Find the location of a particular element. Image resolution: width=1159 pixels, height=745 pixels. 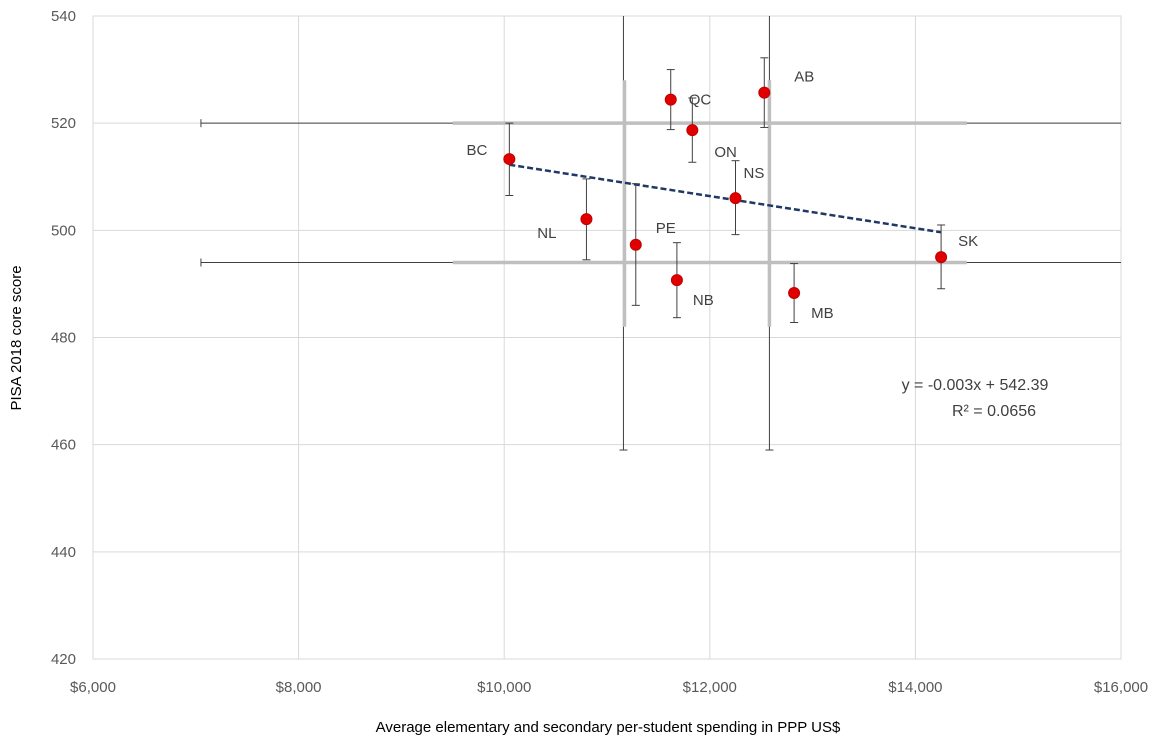

y-tick-label: 480 is located at coordinates (63, 338).